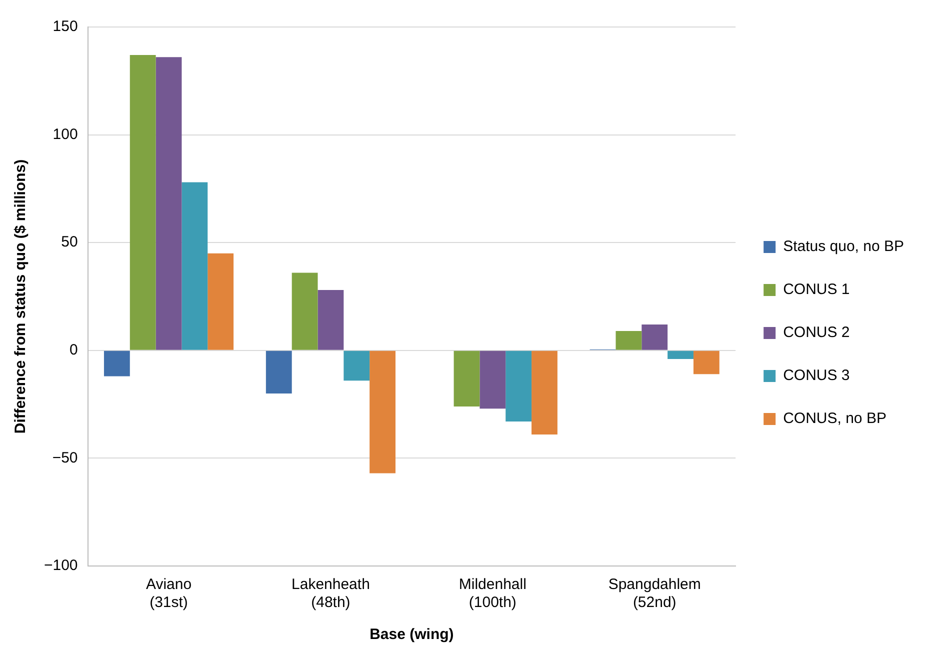 Image resolution: width=932 pixels, height=656 pixels. What do you see at coordinates (169, 594) in the screenshot?
I see `x-tick-label: Aviano (31st)` at bounding box center [169, 594].